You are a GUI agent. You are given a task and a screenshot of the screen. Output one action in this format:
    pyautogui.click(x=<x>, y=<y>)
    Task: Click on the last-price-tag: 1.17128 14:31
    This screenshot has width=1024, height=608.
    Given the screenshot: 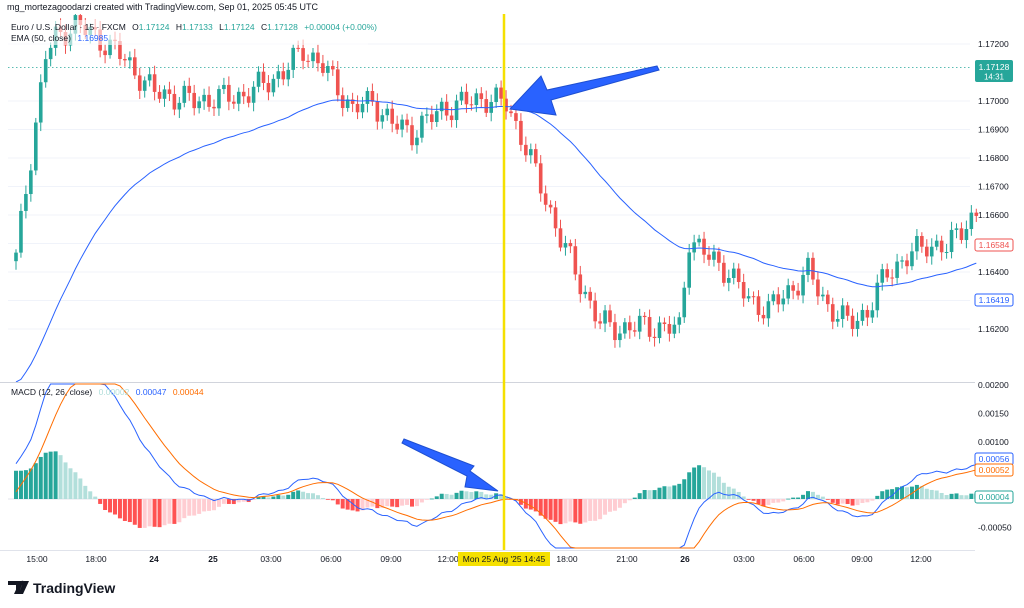 What is the action you would take?
    pyautogui.click(x=994, y=71)
    